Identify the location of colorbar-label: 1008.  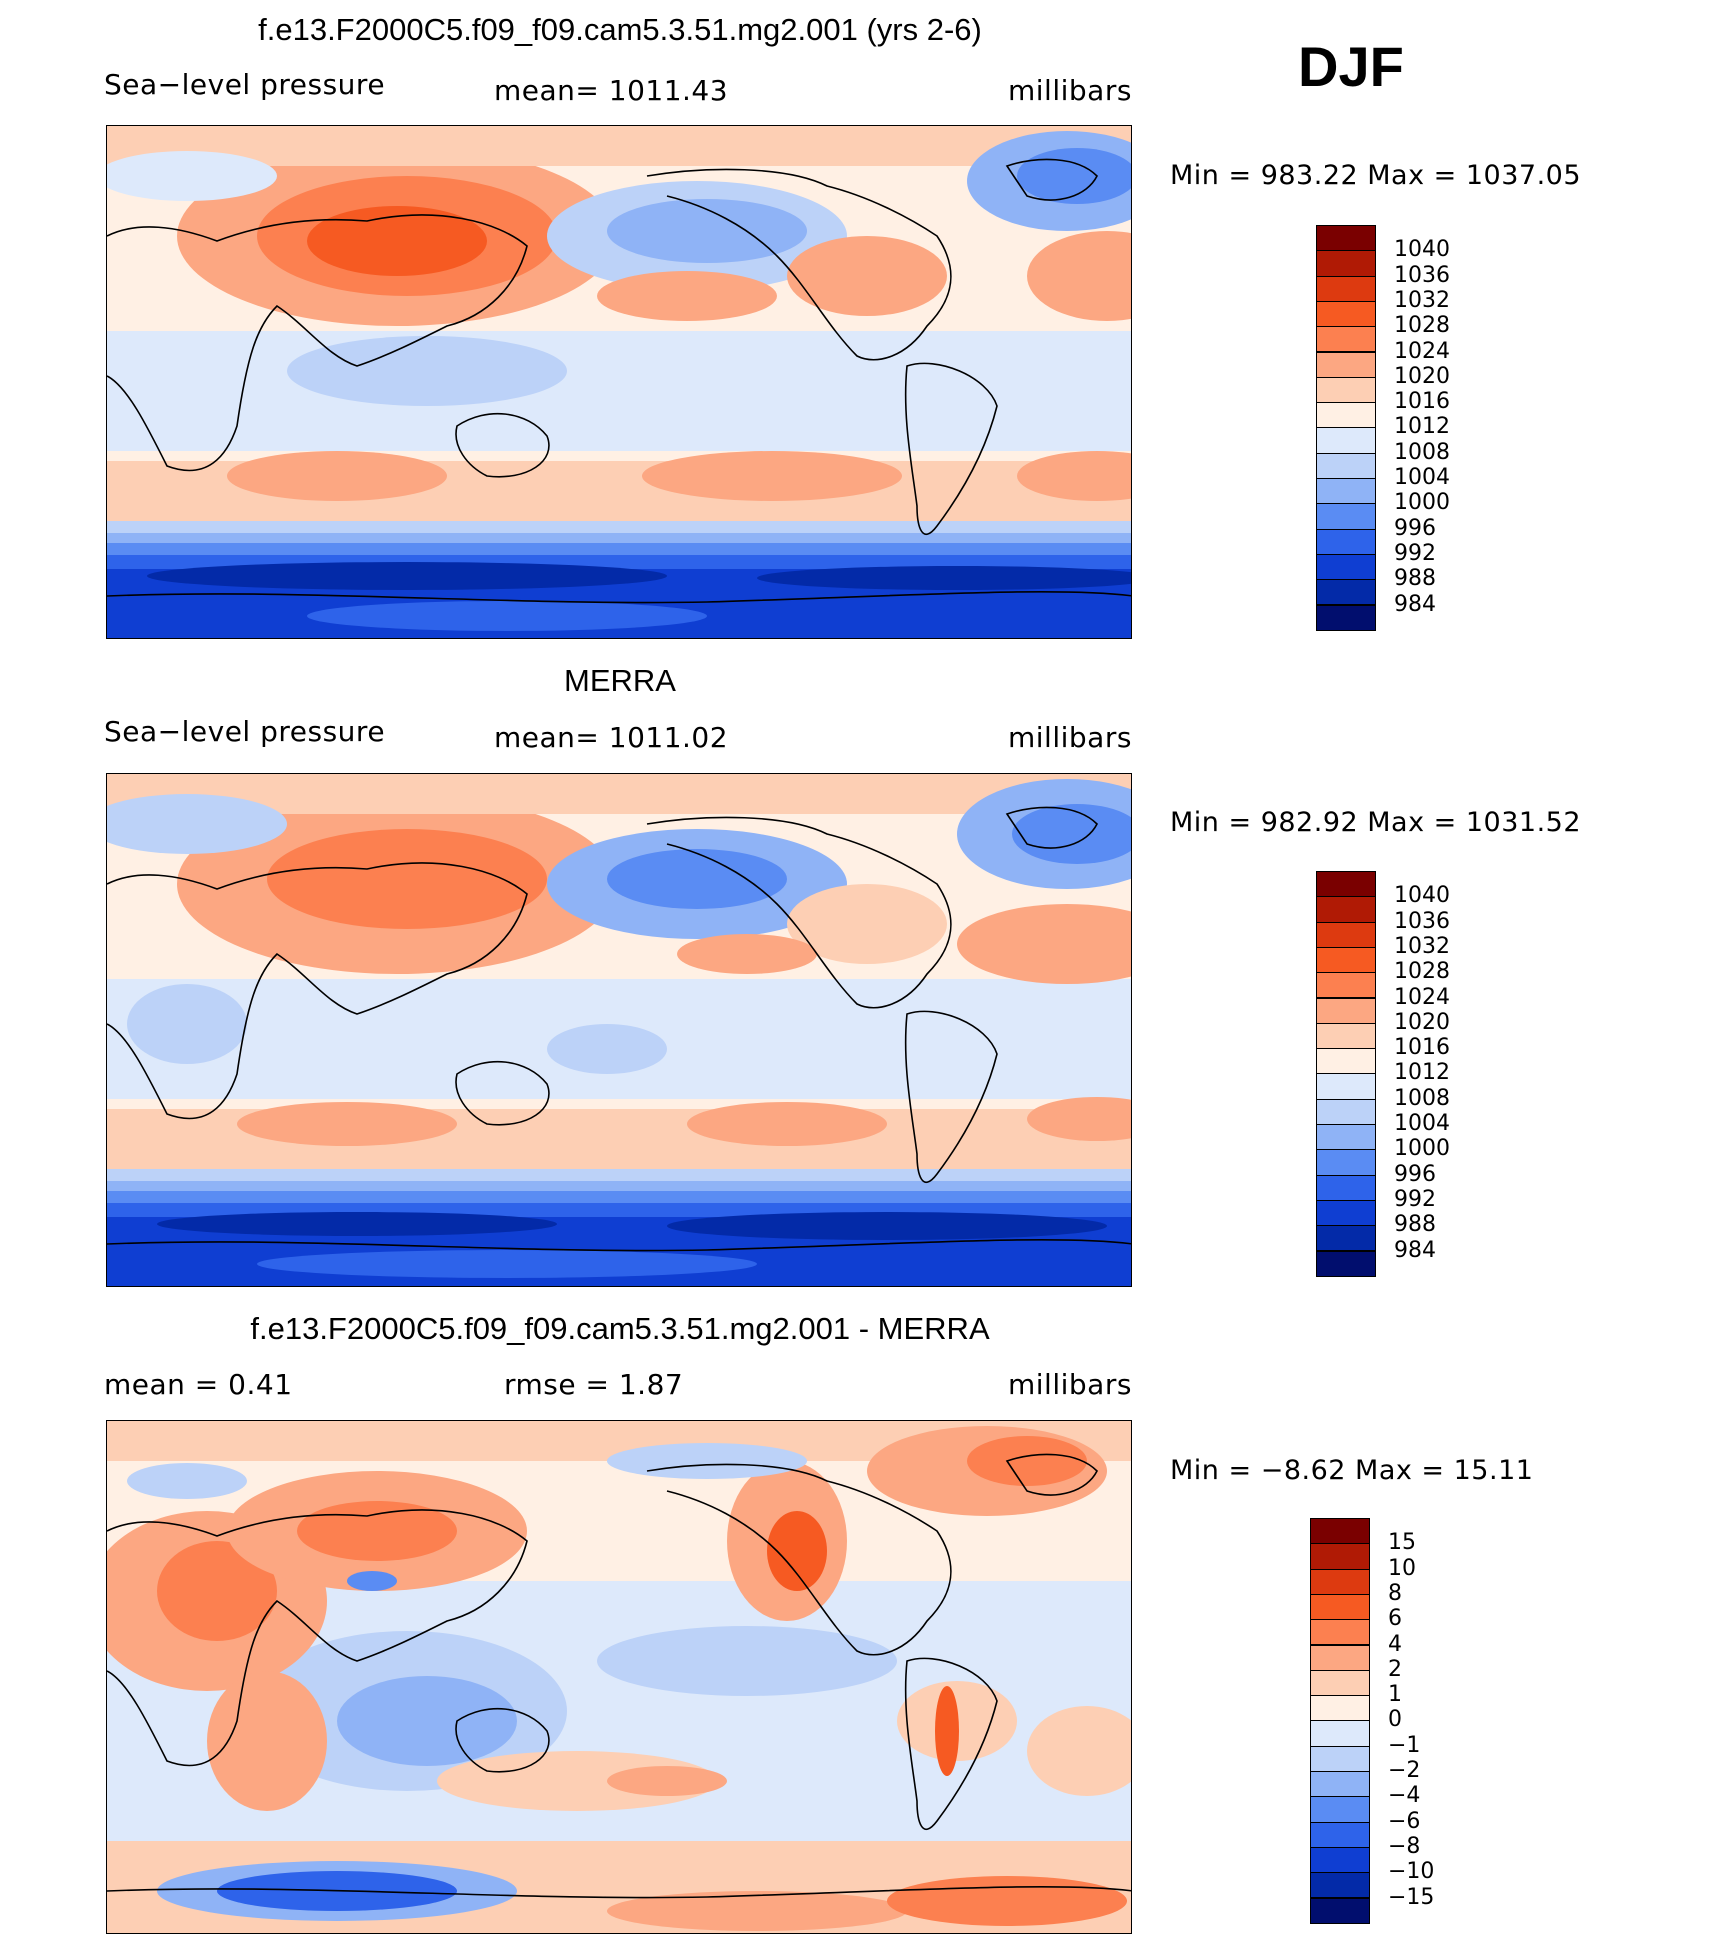
(1422, 452).